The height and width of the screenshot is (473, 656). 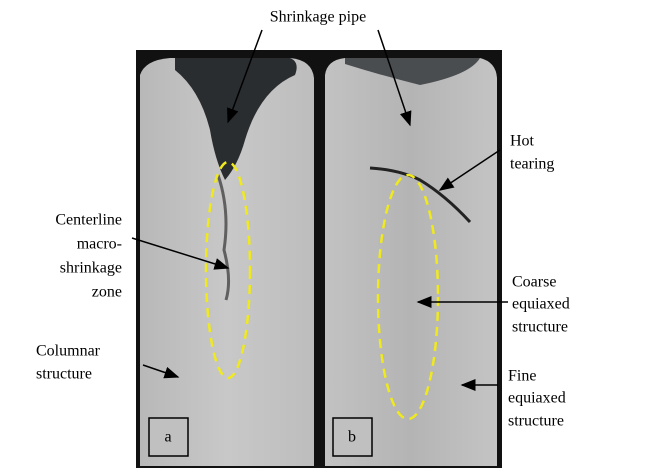 What do you see at coordinates (88, 220) in the screenshot?
I see `label: Centerline` at bounding box center [88, 220].